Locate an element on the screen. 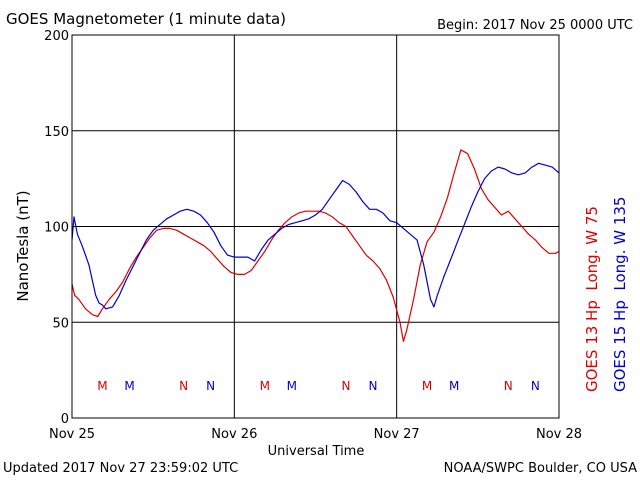  y-tick-label: 150 is located at coordinates (56, 132).